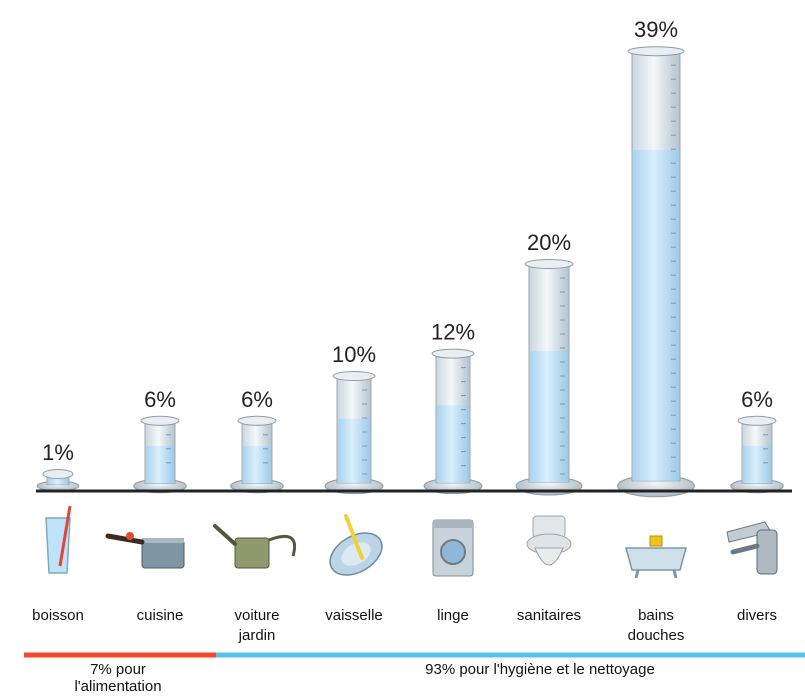  Describe the element at coordinates (145, 550) in the screenshot. I see `saucepan-icon` at that location.